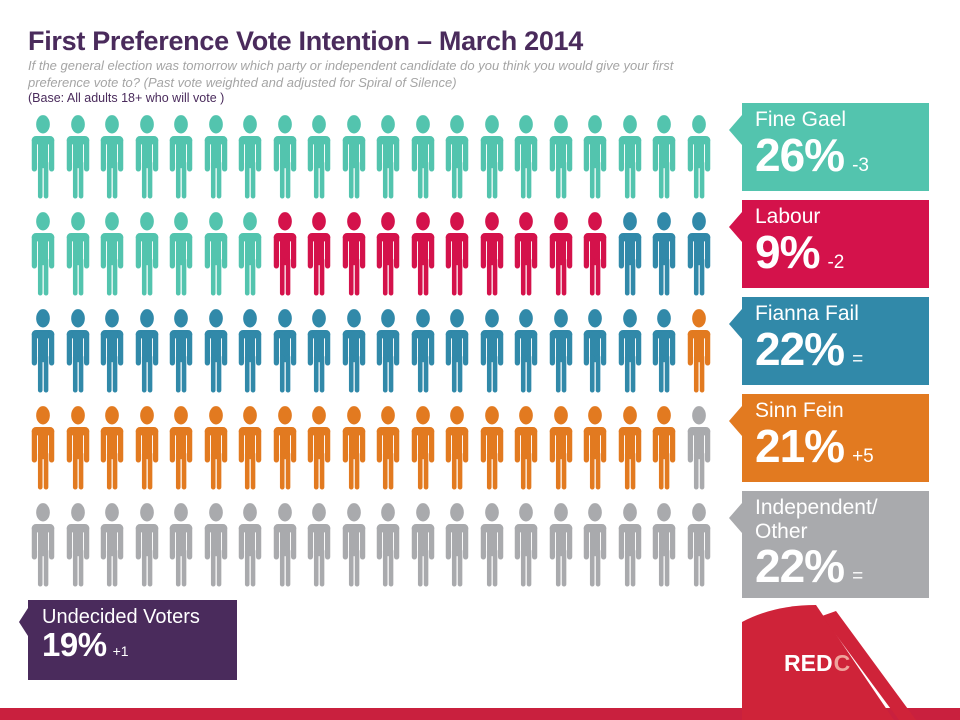 The image size is (960, 720). What do you see at coordinates (120, 651) in the screenshot?
I see `change-value: +1` at bounding box center [120, 651].